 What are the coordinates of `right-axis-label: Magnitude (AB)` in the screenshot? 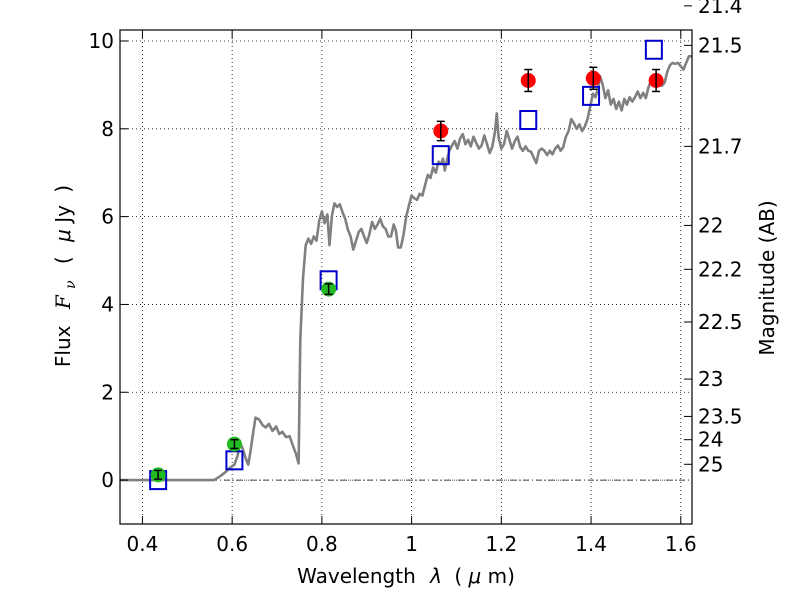 It's located at (767, 277).